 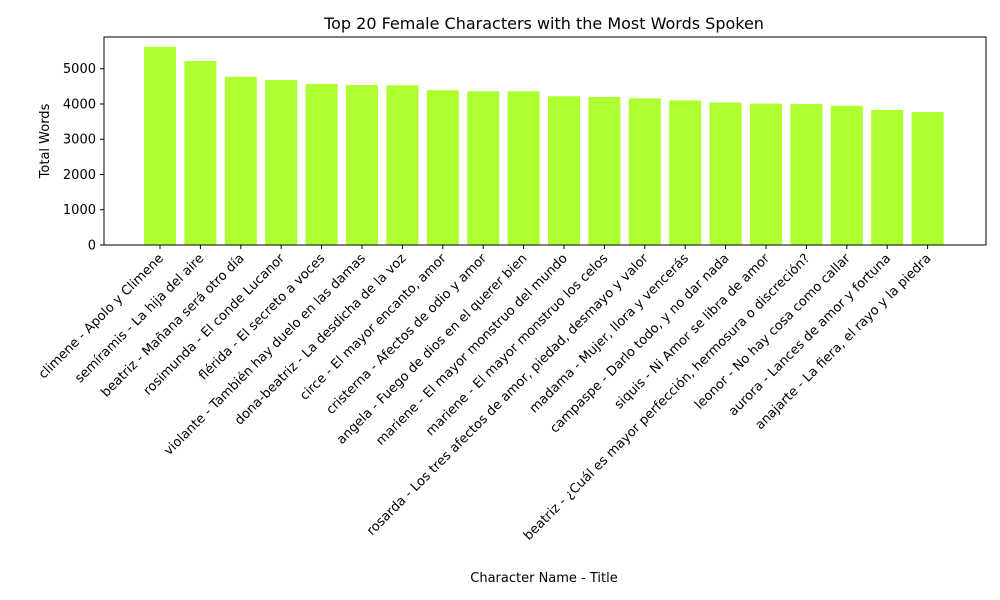 I want to click on x-tick-label: angela - Fuego de dios en el querer bien, so click(x=432, y=349).